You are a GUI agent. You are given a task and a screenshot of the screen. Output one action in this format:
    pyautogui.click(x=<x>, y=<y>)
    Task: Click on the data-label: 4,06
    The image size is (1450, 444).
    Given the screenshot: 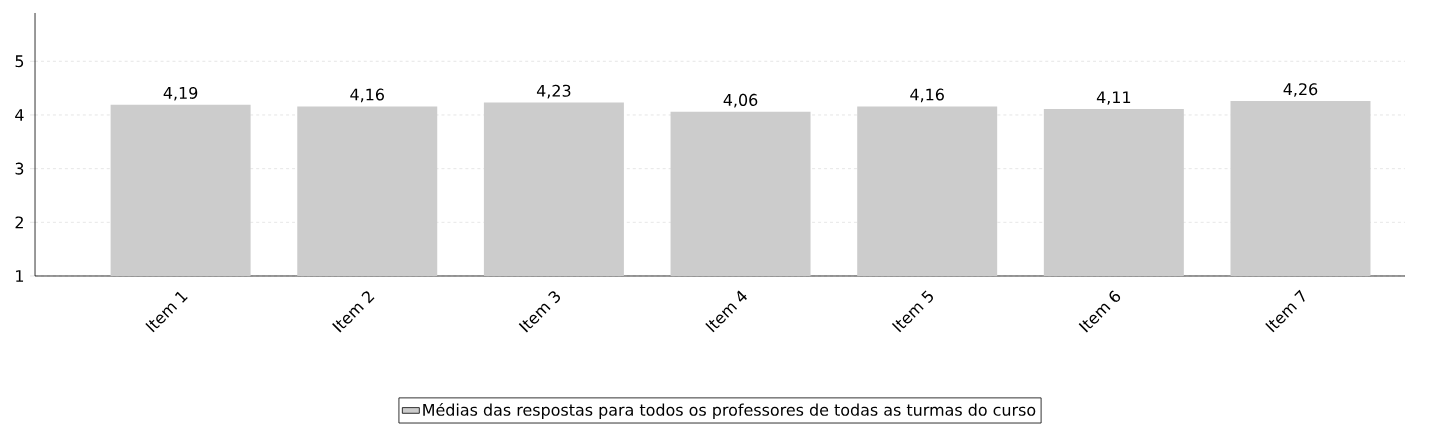 What is the action you would take?
    pyautogui.click(x=740, y=100)
    